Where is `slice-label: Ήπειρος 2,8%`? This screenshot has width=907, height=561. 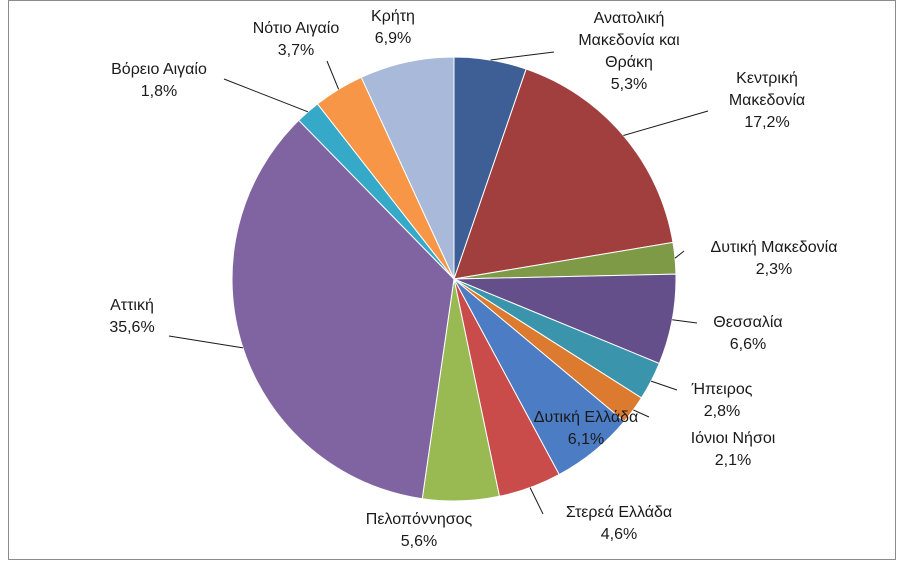
slice-label: Ήπειρος 2,8% is located at coordinates (722, 400).